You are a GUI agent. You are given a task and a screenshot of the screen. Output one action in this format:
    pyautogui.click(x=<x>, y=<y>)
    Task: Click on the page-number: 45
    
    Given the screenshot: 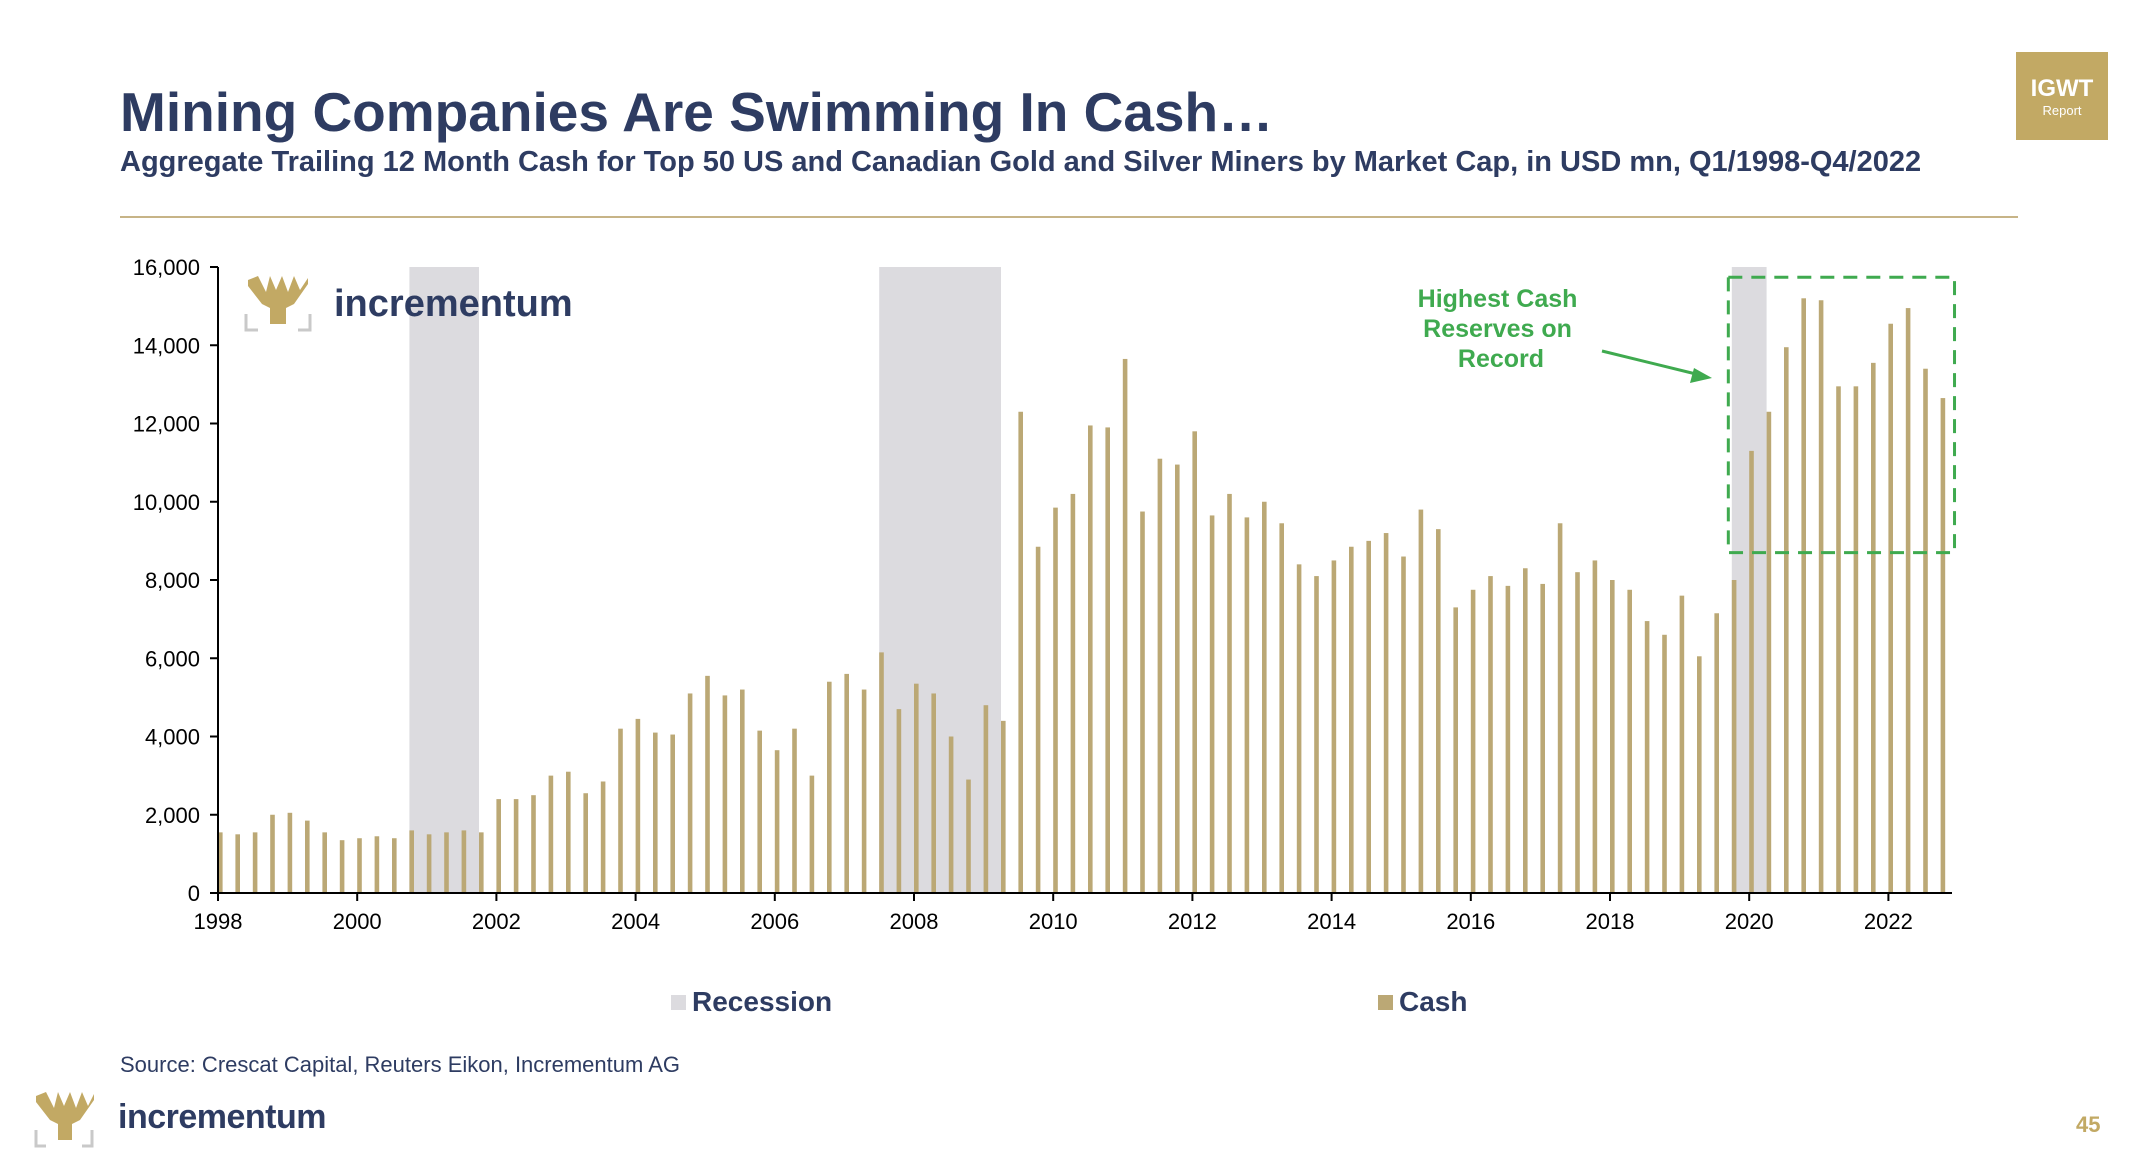 What is the action you would take?
    pyautogui.click(x=2088, y=1124)
    